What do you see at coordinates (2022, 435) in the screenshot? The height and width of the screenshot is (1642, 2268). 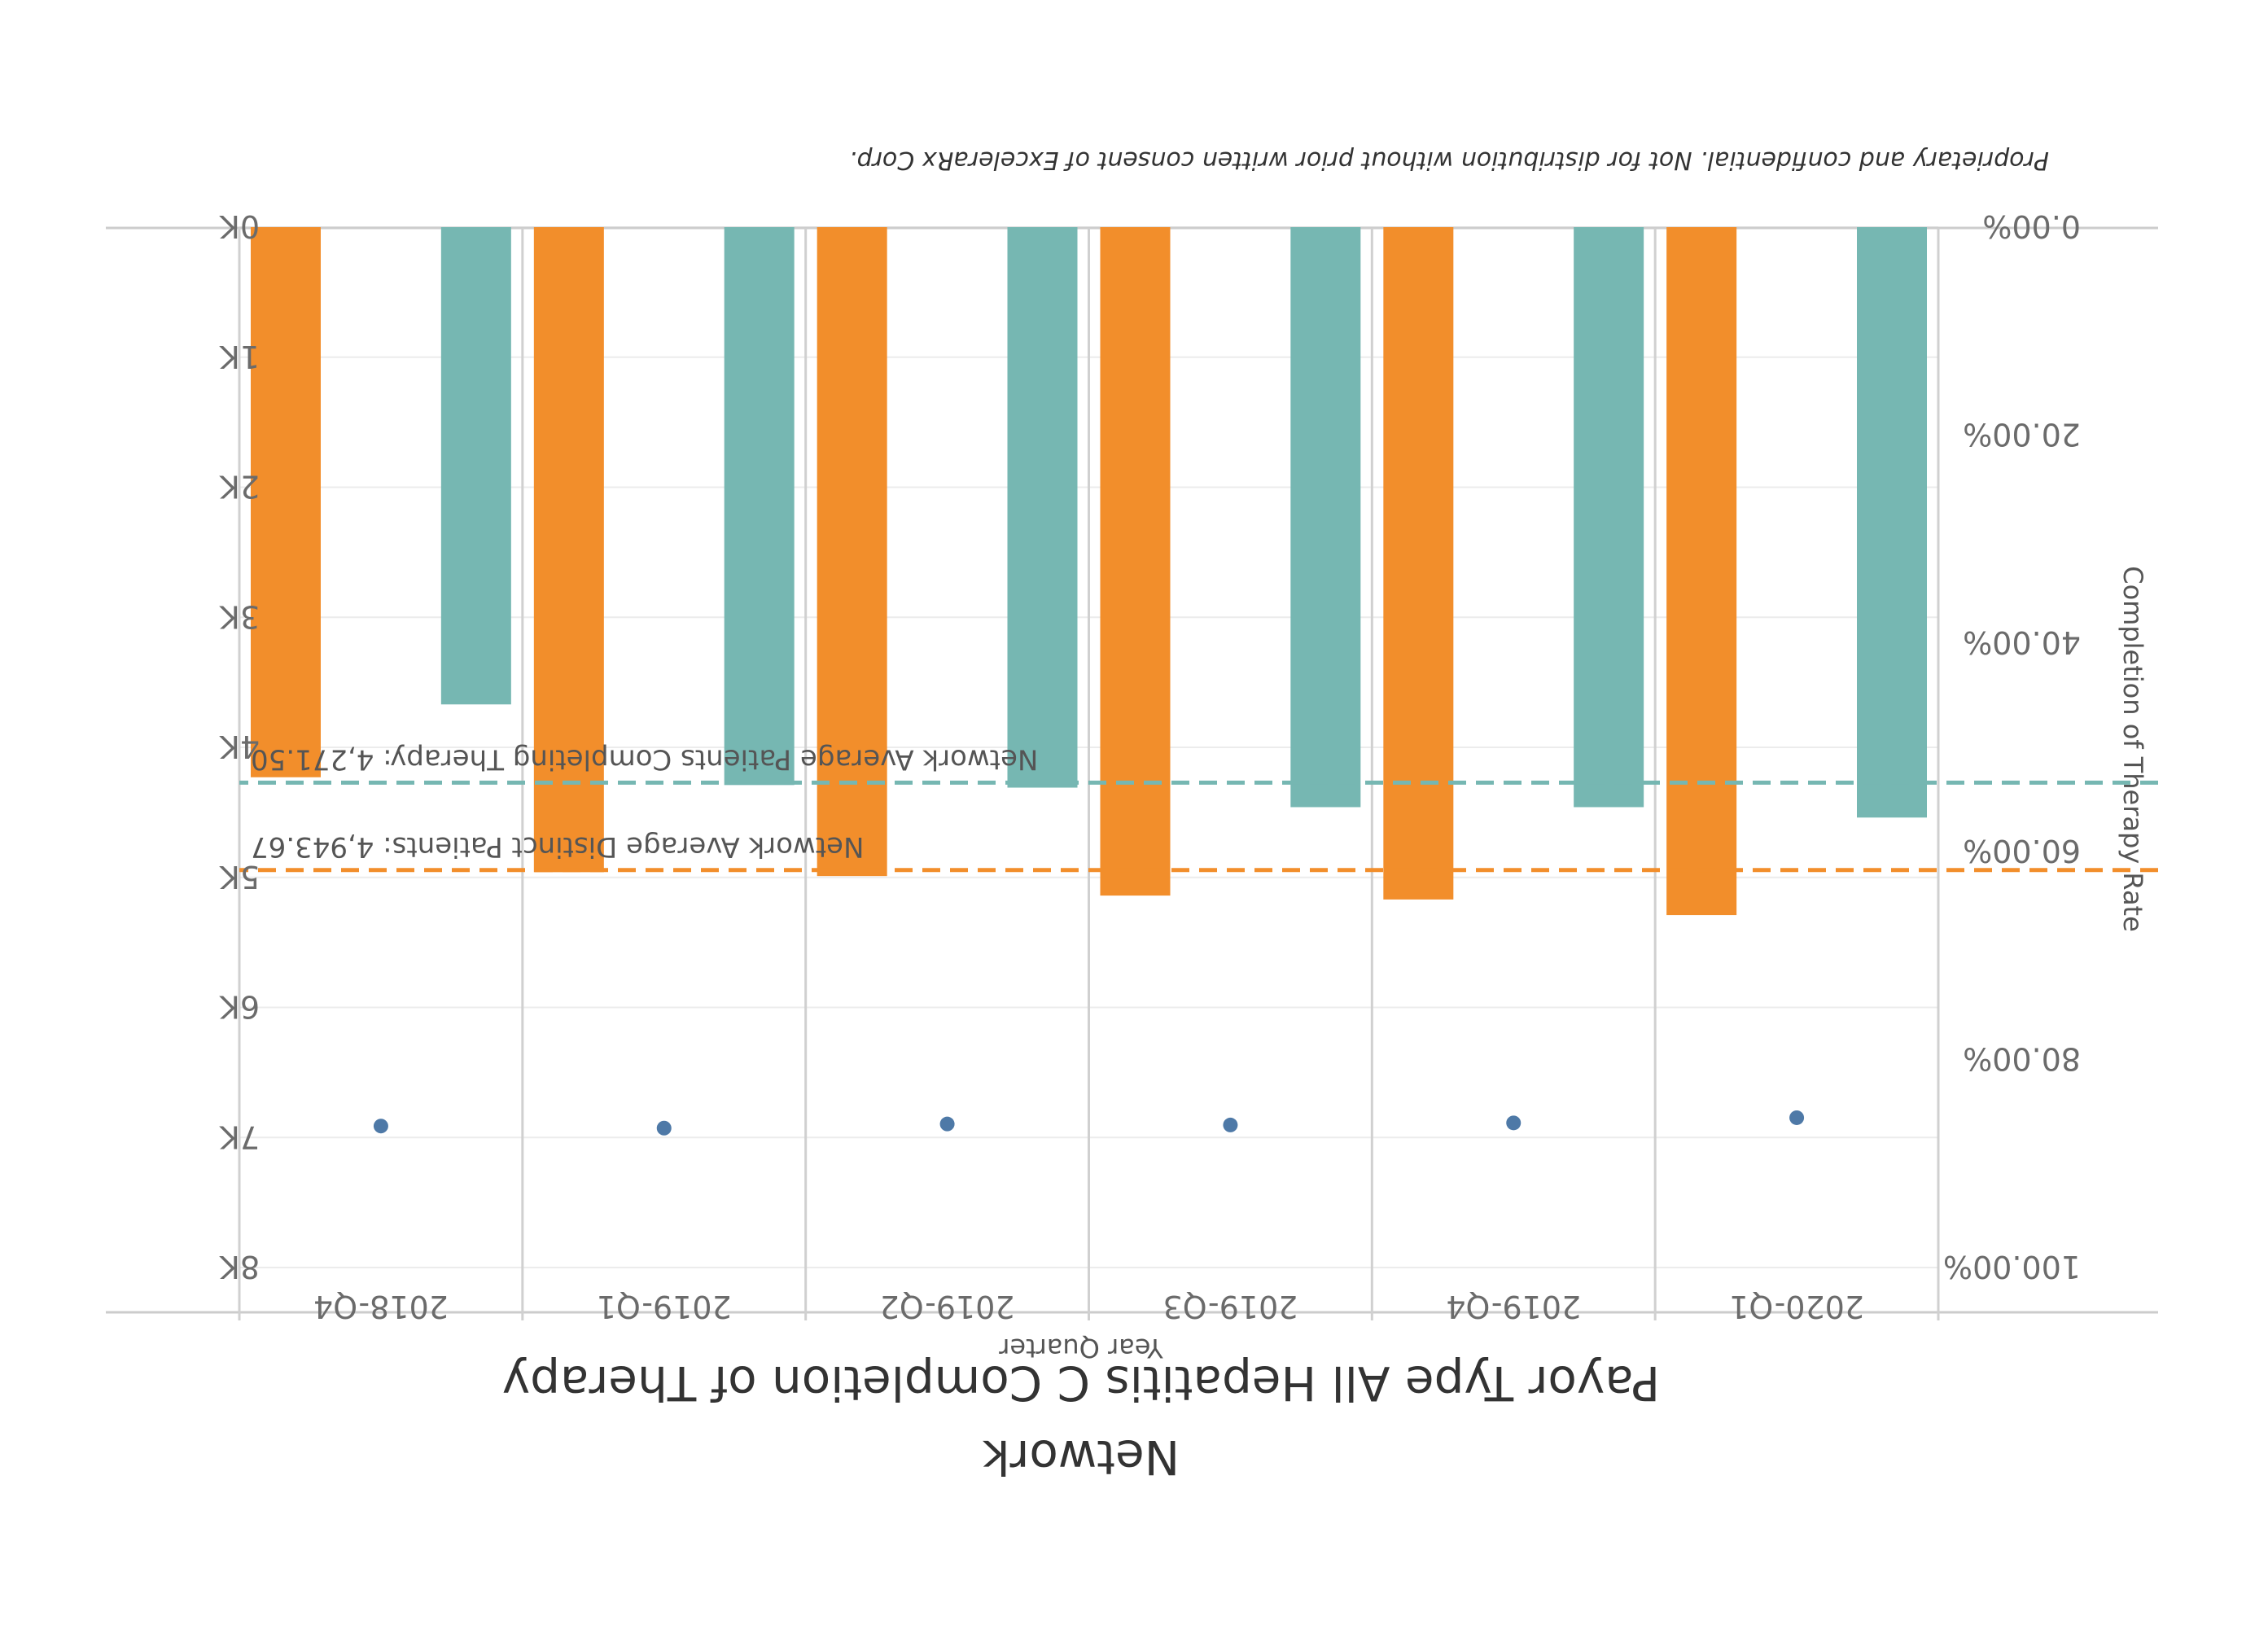 I see `y2-tick-label: 20.00%` at bounding box center [2022, 435].